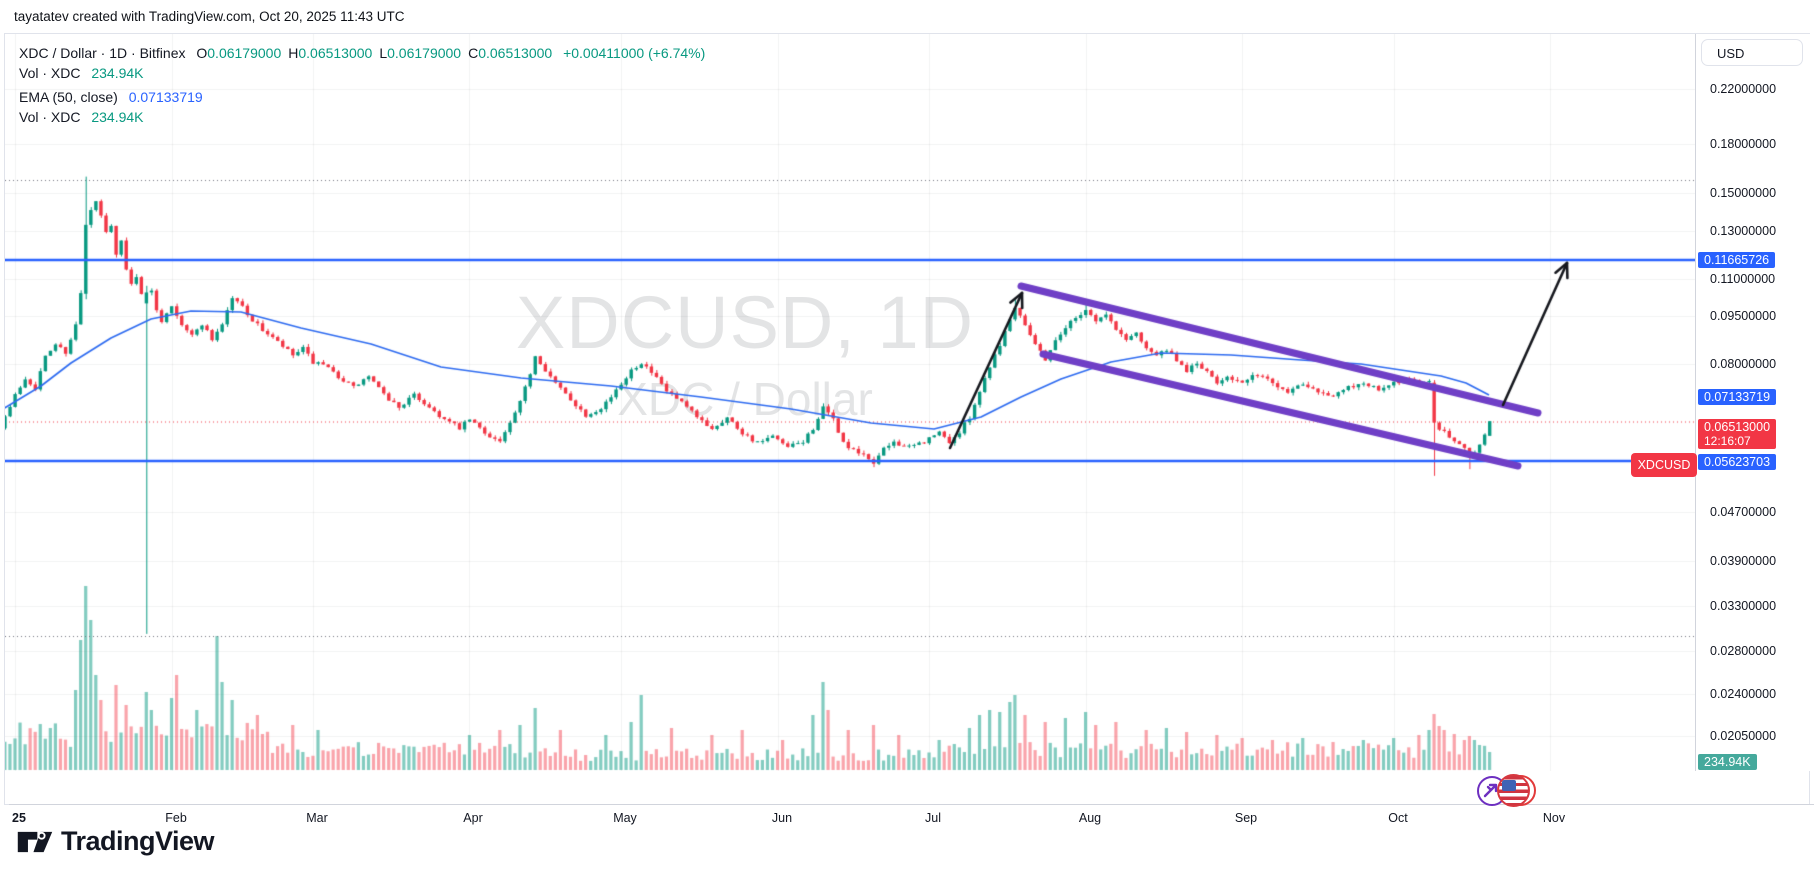 The image size is (1814, 883). What do you see at coordinates (102, 53) in the screenshot?
I see `symbol-title: XDC / Dollar · 1D · Bitfinex` at bounding box center [102, 53].